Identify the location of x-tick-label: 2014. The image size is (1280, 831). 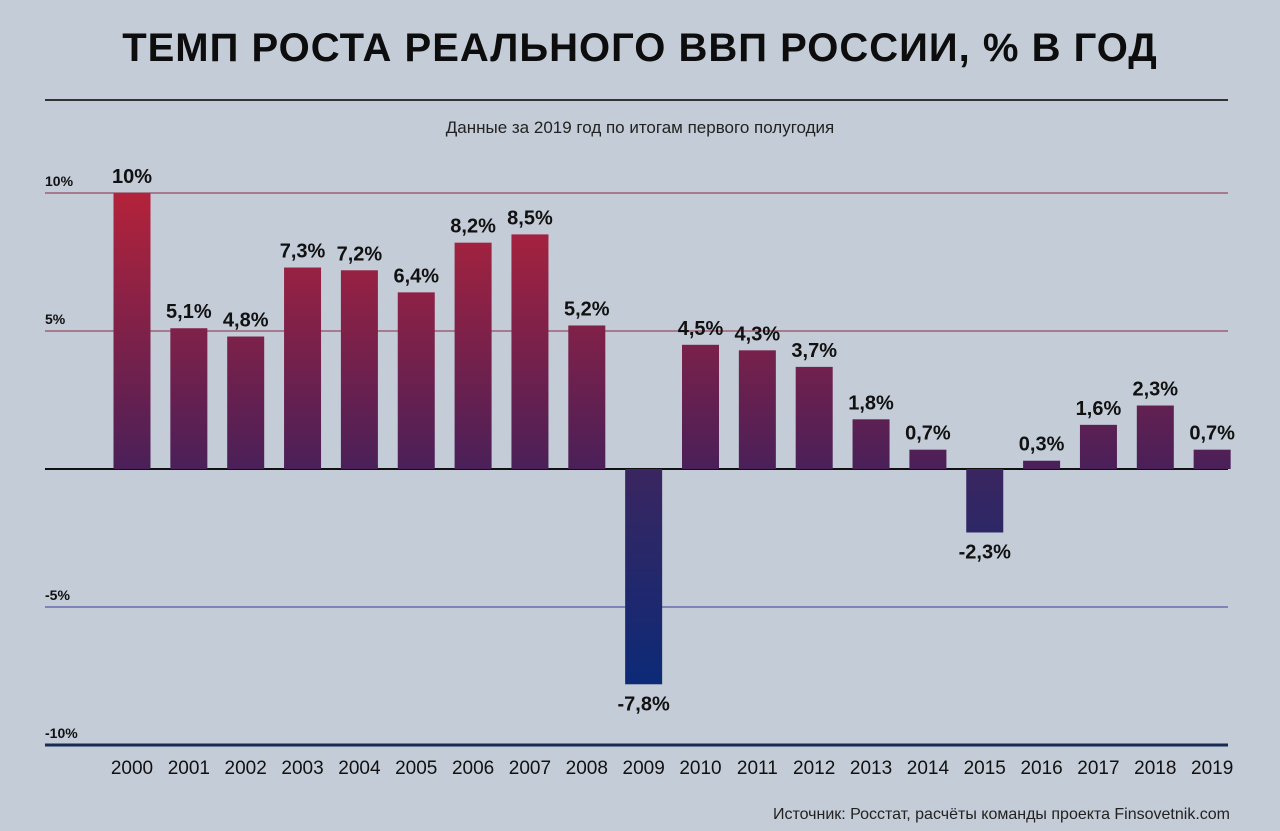
(928, 768).